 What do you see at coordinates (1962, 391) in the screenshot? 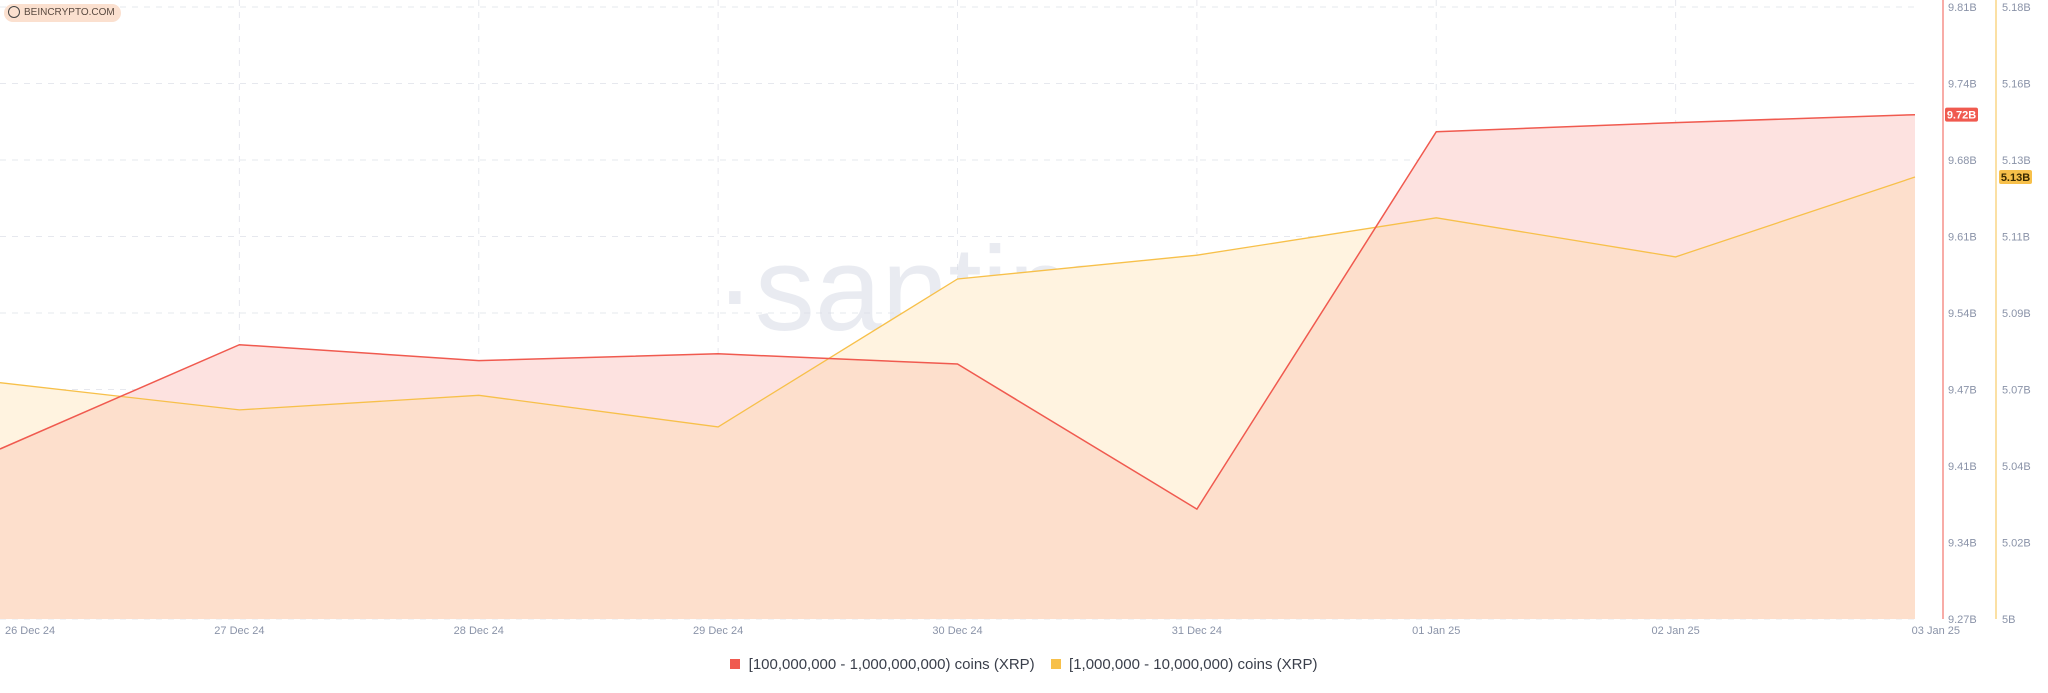
I see `left-tick-label: 9.47B` at bounding box center [1962, 391].